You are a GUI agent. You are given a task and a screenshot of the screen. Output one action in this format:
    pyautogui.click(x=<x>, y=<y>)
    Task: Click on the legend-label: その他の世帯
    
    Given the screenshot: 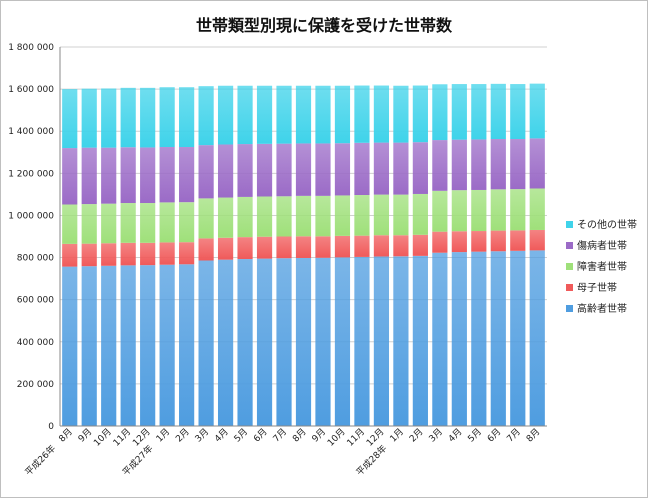 What is the action you would take?
    pyautogui.click(x=607, y=224)
    